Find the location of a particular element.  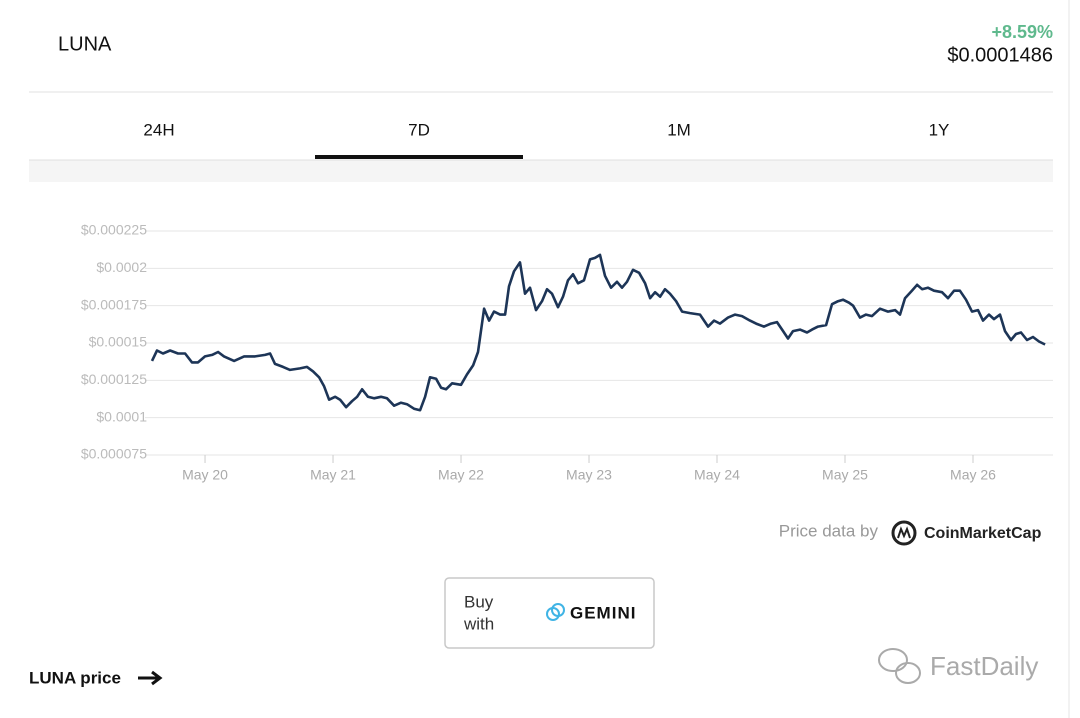

x-tick-label: May 21 is located at coordinates (333, 475).